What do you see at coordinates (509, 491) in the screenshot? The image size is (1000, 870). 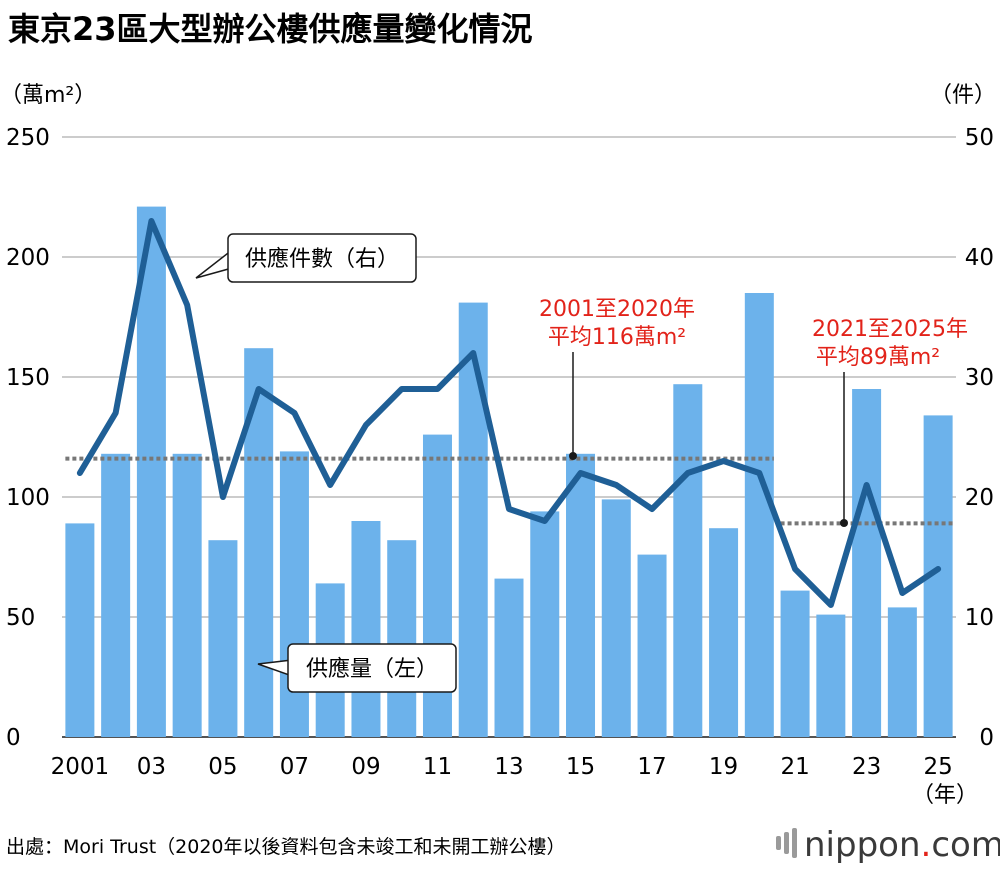 I see `average-lines` at bounding box center [509, 491].